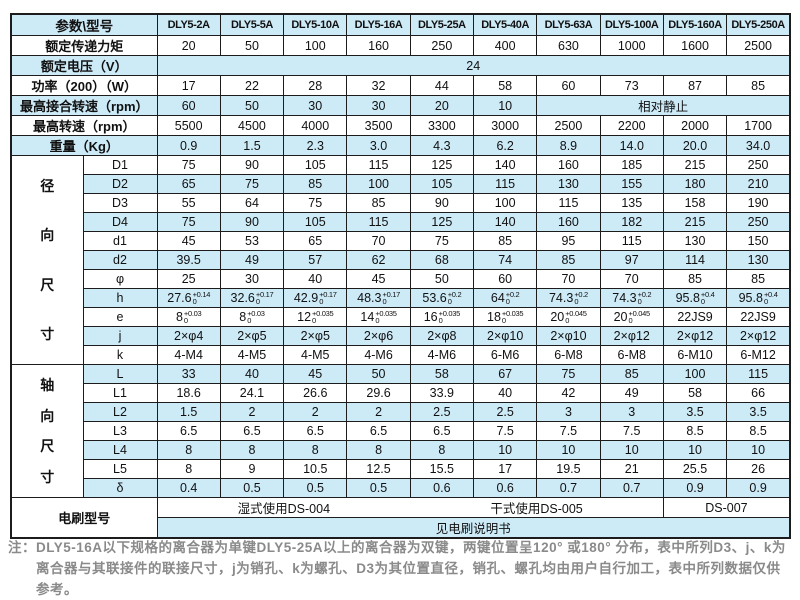  I want to click on value-cell: 2, so click(252, 412).